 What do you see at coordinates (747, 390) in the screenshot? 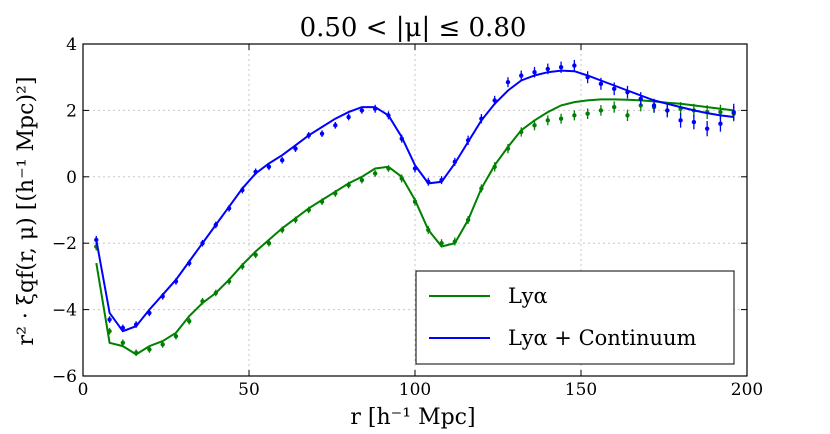
I see `x-tick-label: 200` at bounding box center [747, 390].